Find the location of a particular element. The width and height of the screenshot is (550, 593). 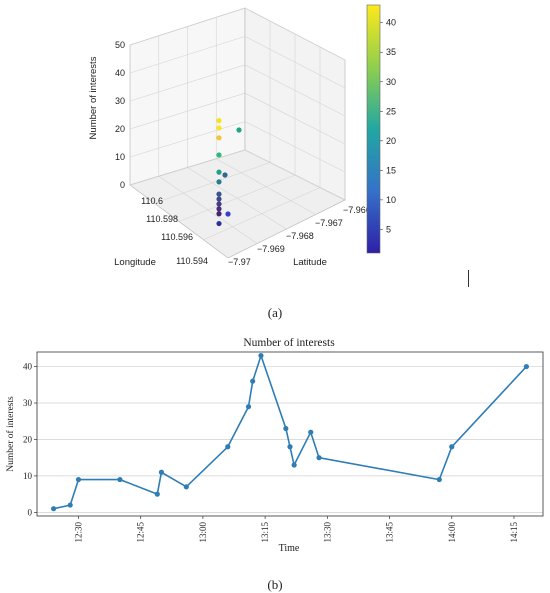

colorbar-tick-label: 10 is located at coordinates (391, 200).